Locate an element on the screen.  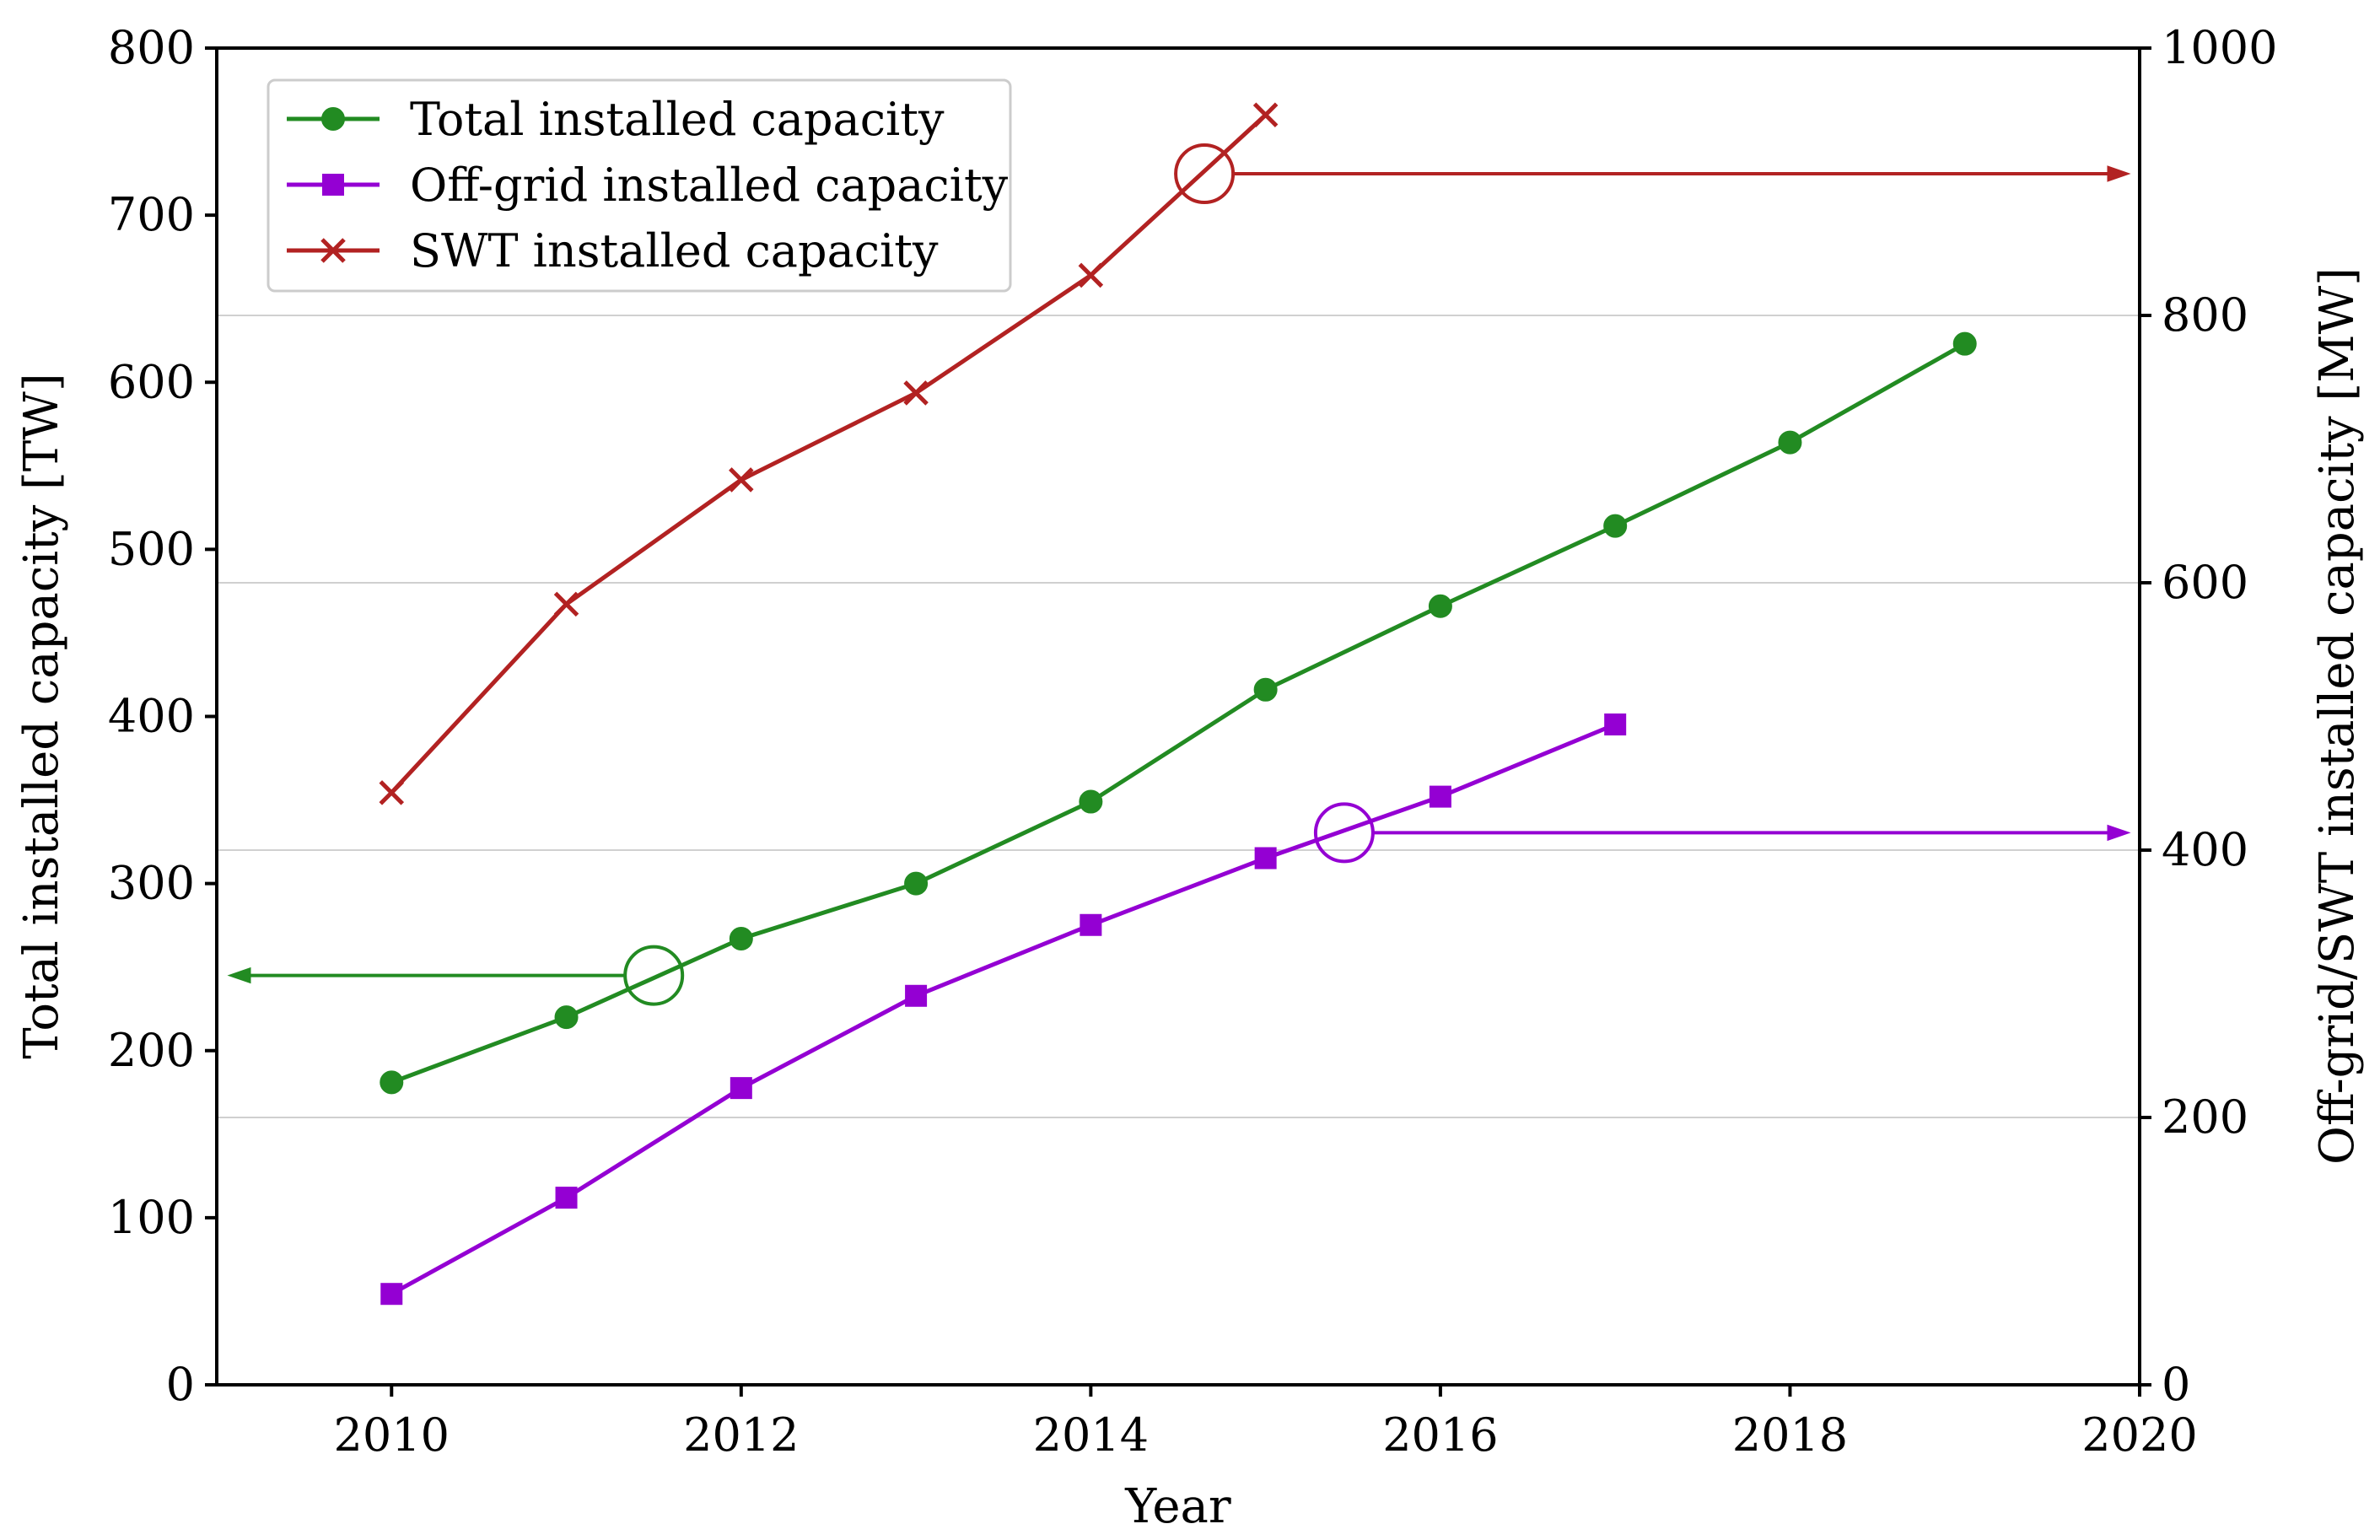
legend-label: Off-grid installed capacity is located at coordinates (710, 185).